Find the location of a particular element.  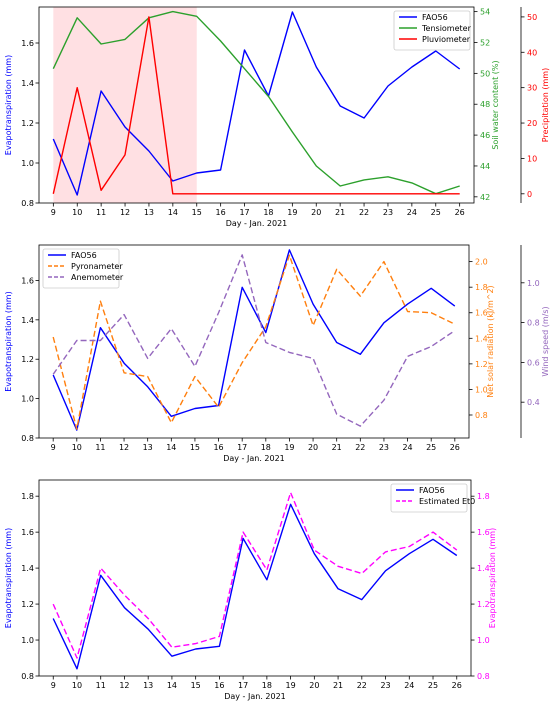

y-tick-label-right: 52 is located at coordinates (485, 42).